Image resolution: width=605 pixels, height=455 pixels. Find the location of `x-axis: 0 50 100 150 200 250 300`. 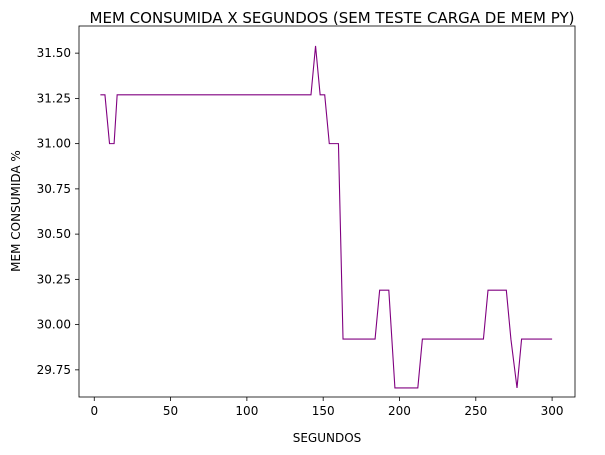

x-axis: 0 50 100 150 200 250 300 is located at coordinates (327, 407).